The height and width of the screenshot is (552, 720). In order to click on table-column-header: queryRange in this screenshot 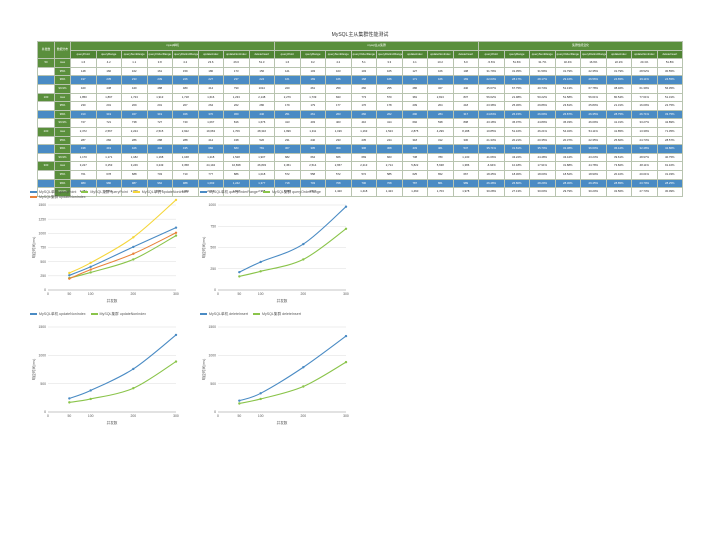, I will do `click(517, 54)`.